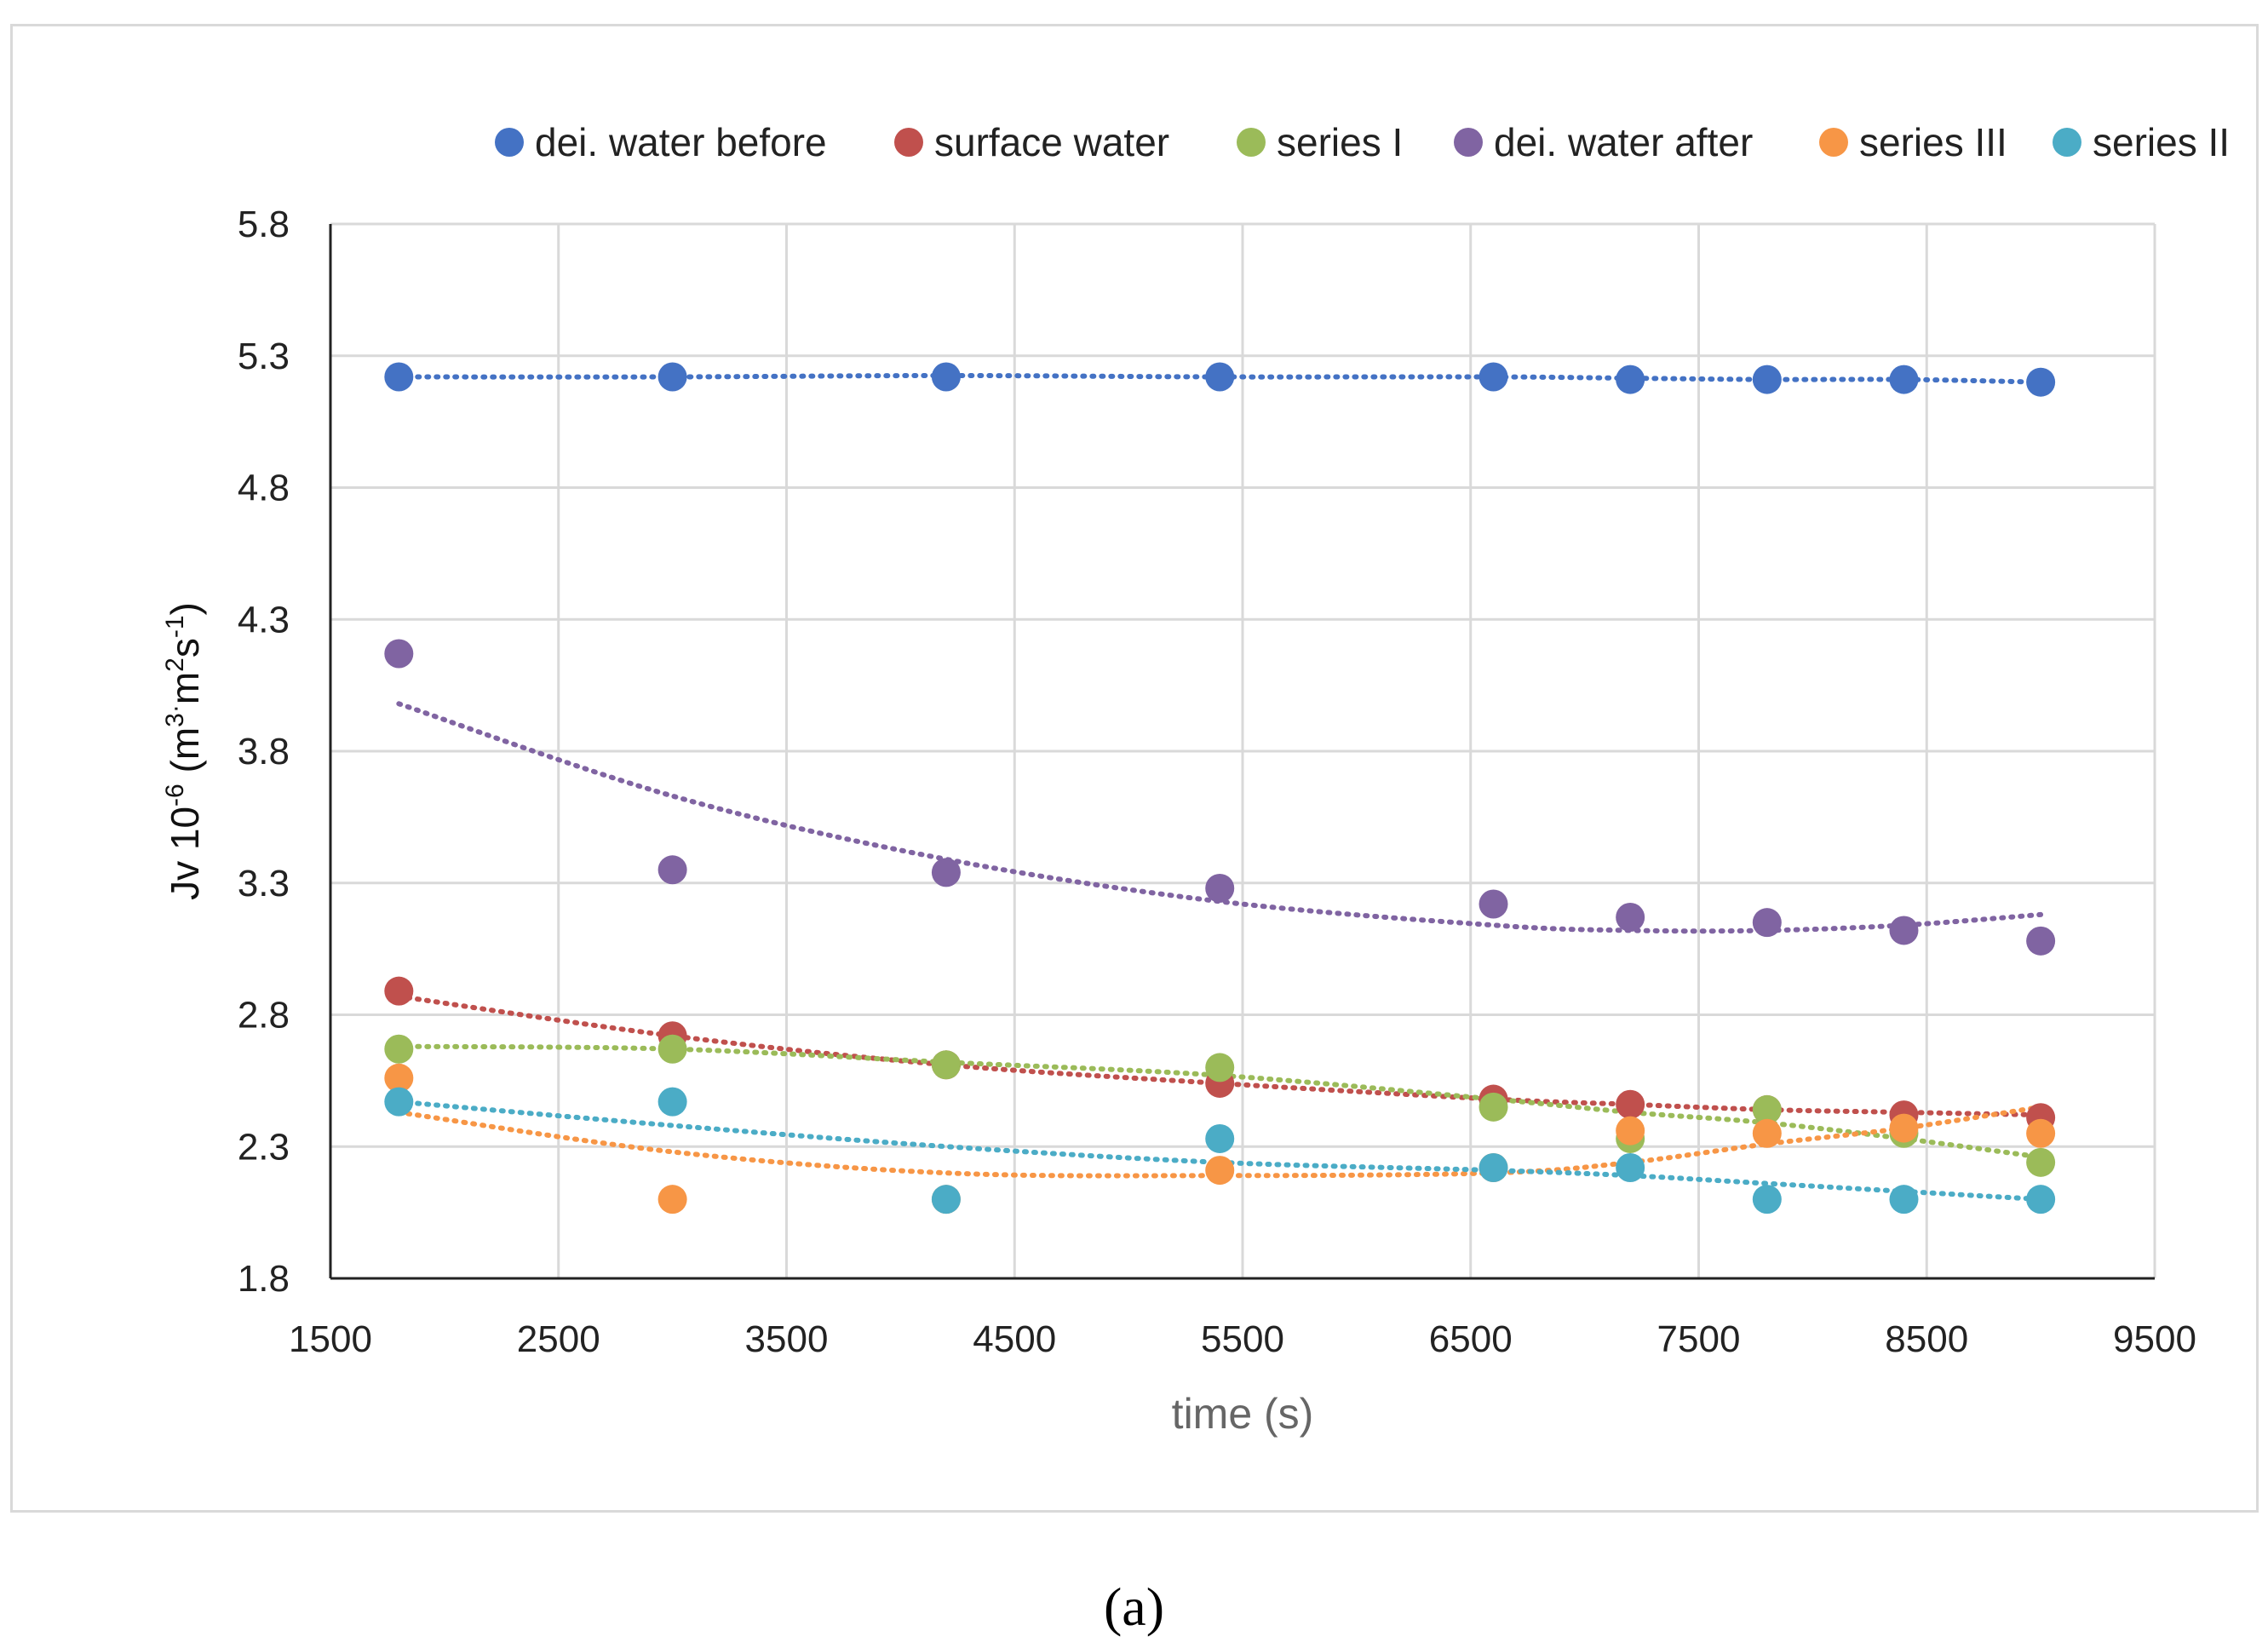 The height and width of the screenshot is (1648, 2268). What do you see at coordinates (2154, 1339) in the screenshot?
I see `x-tick-label: 9500` at bounding box center [2154, 1339].